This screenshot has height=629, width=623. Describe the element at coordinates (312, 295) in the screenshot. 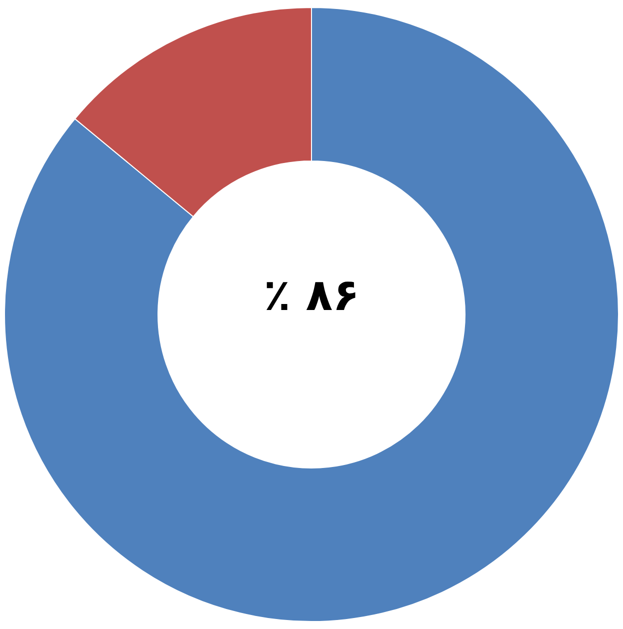

I see `text: ٪ ۸۶` at that location.